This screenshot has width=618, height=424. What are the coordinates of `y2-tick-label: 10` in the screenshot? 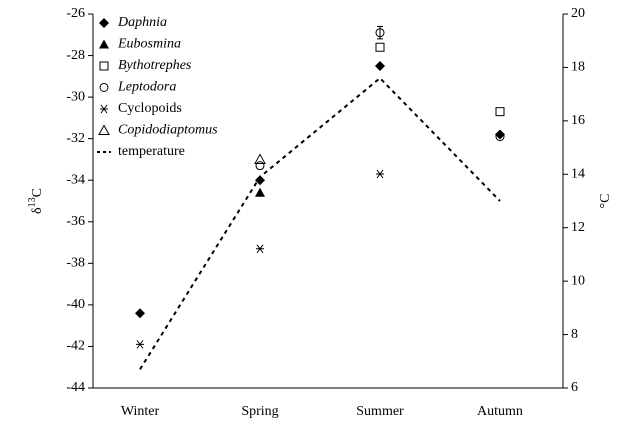 It's located at (578, 280).